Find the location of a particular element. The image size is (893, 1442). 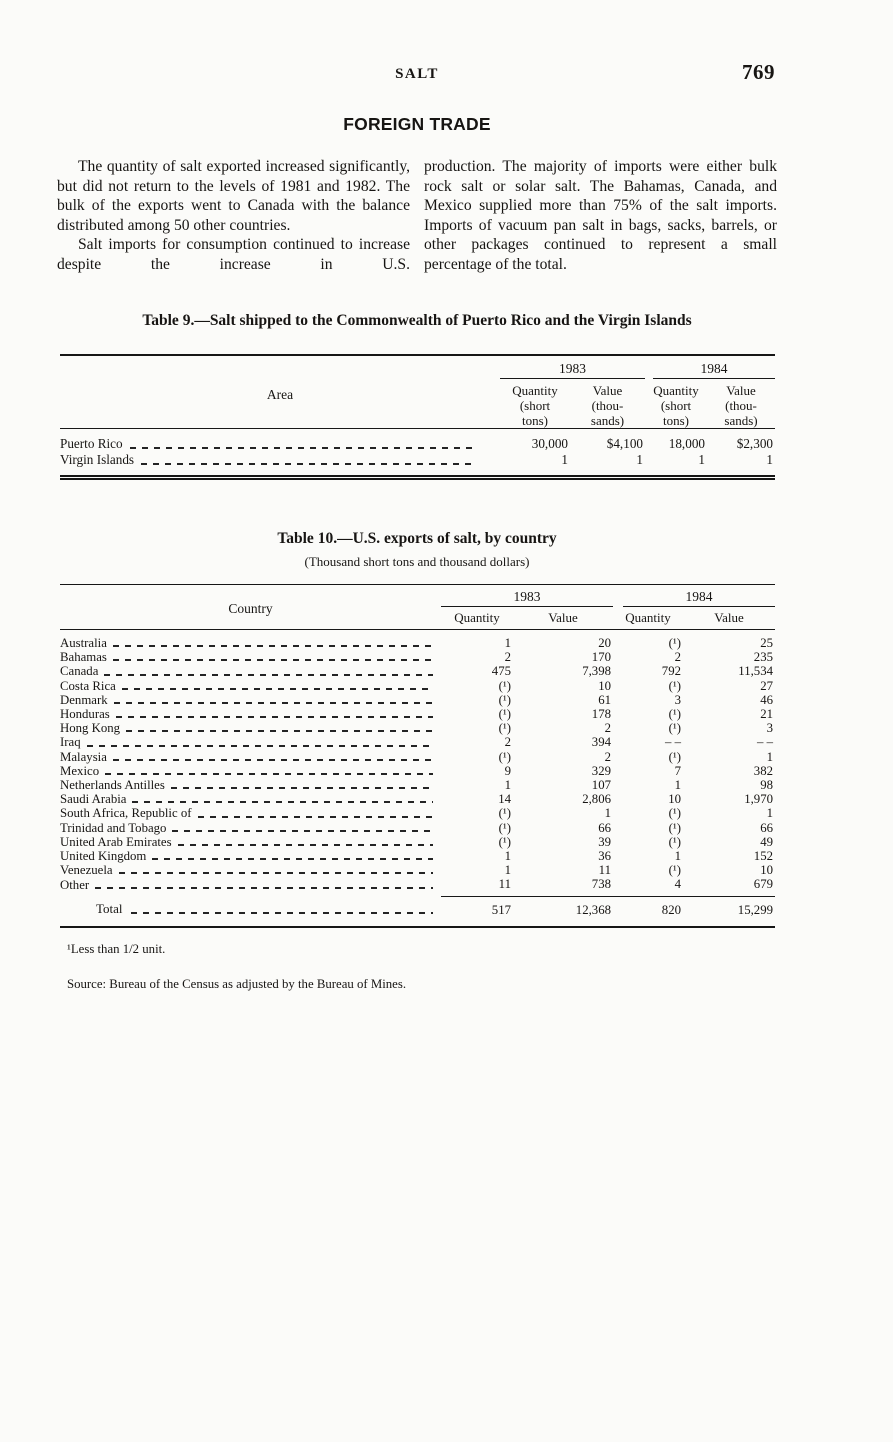

value-1983: 170 is located at coordinates (601, 657).